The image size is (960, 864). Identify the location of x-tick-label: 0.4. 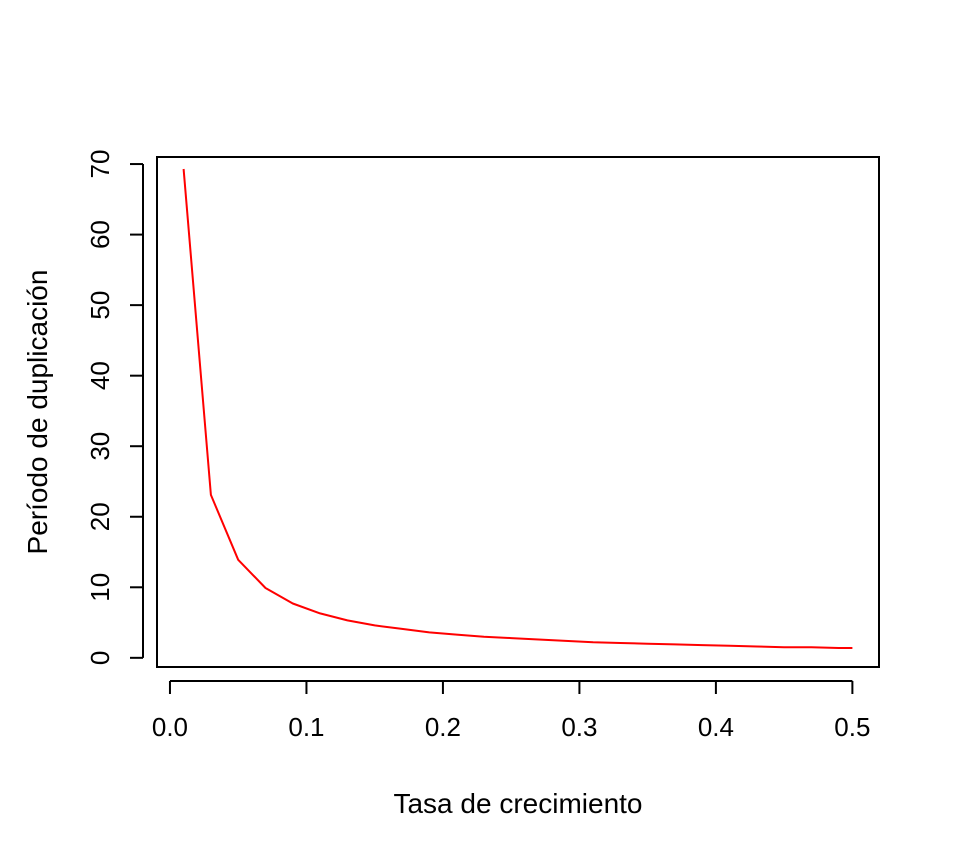
(716, 727).